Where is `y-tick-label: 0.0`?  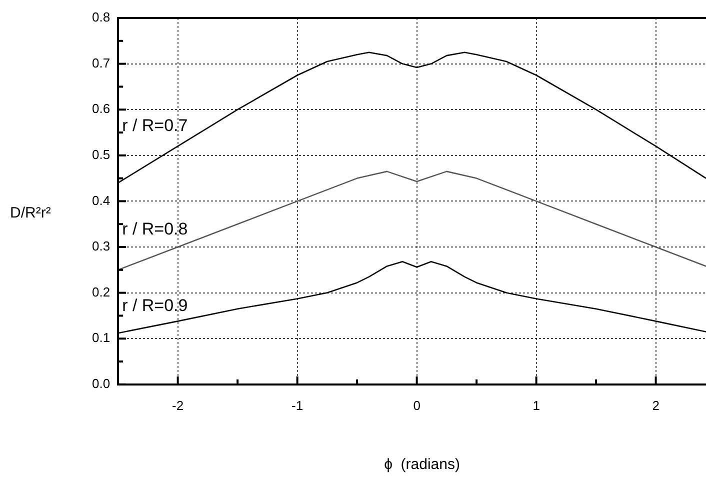 y-tick-label: 0.0 is located at coordinates (101, 383).